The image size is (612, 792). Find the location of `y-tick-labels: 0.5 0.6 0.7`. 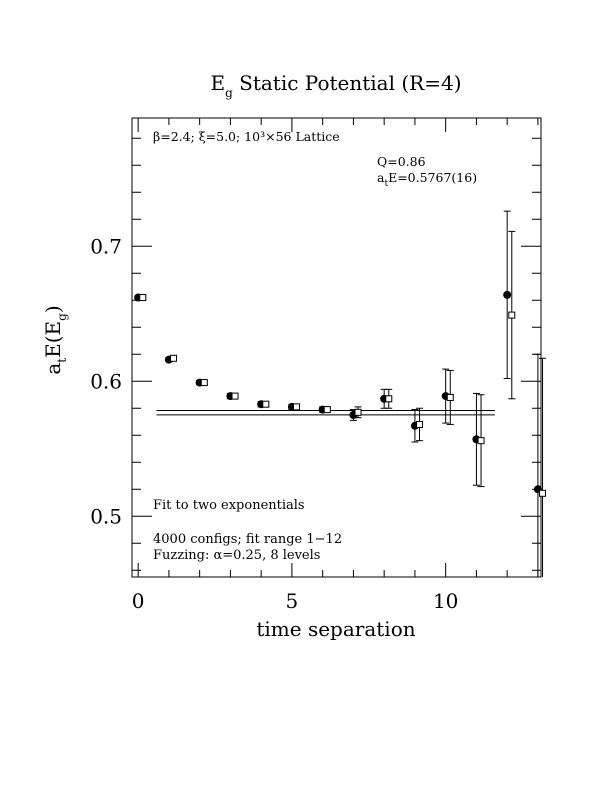

y-tick-labels: 0.5 0.6 0.7 is located at coordinates (106, 381).